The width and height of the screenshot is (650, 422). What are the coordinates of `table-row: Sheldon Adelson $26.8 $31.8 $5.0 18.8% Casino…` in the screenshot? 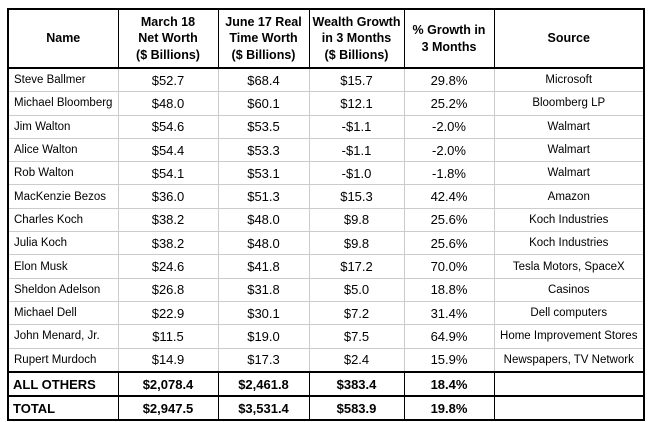 It's located at (326, 290).